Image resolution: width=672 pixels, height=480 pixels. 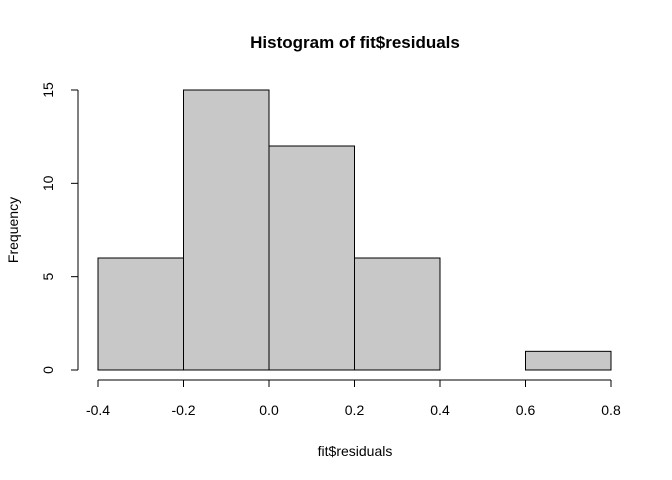 I want to click on y-tick-label-1: 5, so click(x=48, y=277).